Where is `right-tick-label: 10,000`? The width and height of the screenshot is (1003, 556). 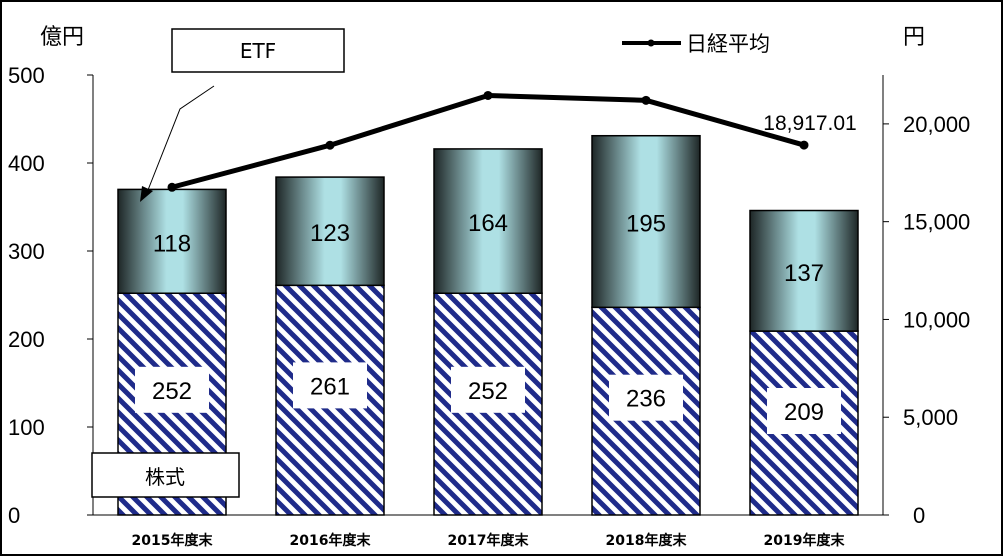 right-tick-label: 10,000 is located at coordinates (936, 319).